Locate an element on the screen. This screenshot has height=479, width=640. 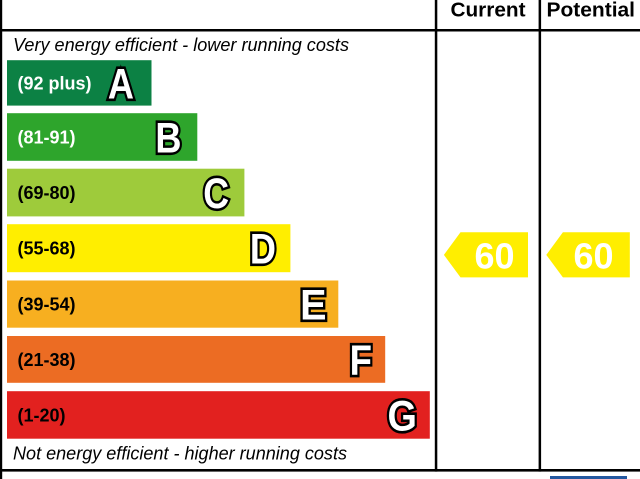
svg-text: (1-20) is located at coordinates (42, 416).